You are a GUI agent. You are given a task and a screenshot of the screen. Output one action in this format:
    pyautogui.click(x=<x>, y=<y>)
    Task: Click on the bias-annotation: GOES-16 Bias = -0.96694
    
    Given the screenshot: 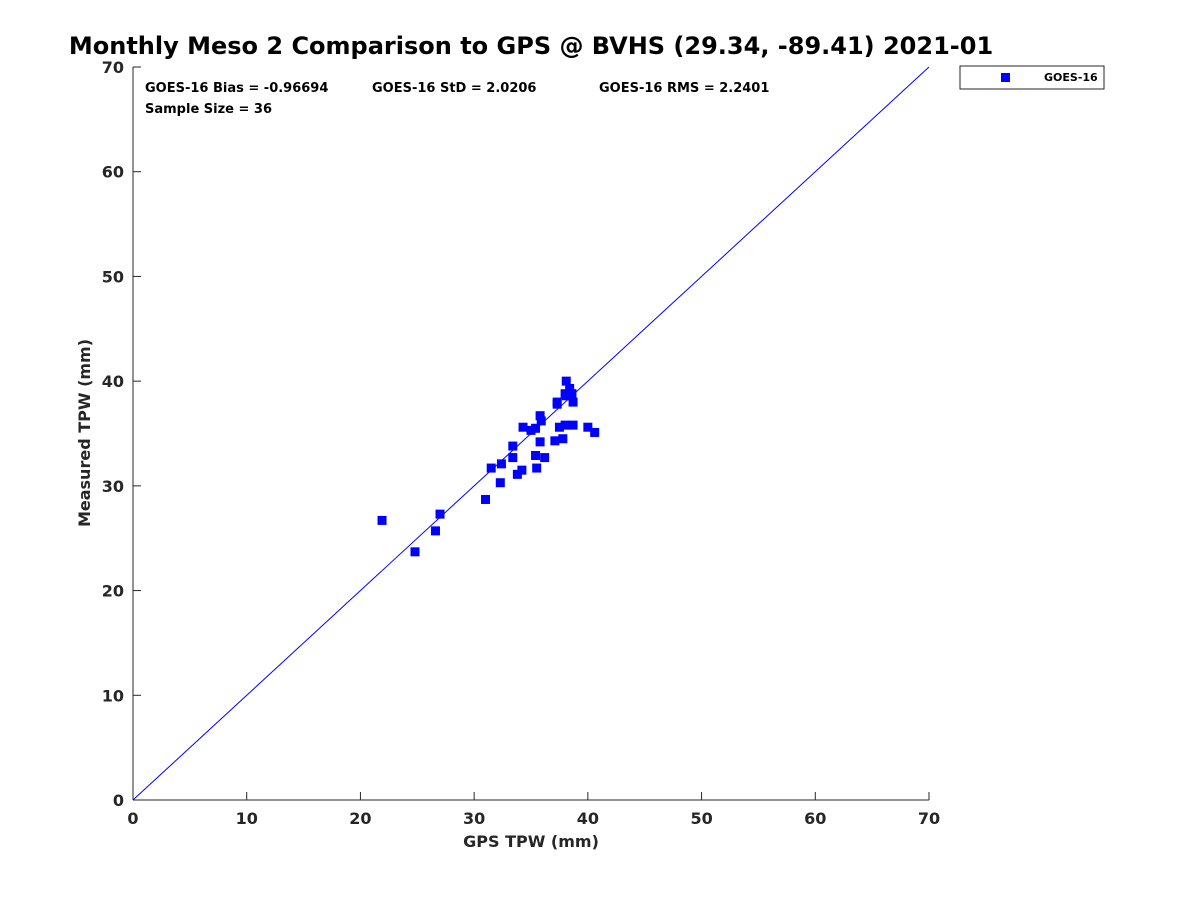 What is the action you would take?
    pyautogui.click(x=236, y=88)
    